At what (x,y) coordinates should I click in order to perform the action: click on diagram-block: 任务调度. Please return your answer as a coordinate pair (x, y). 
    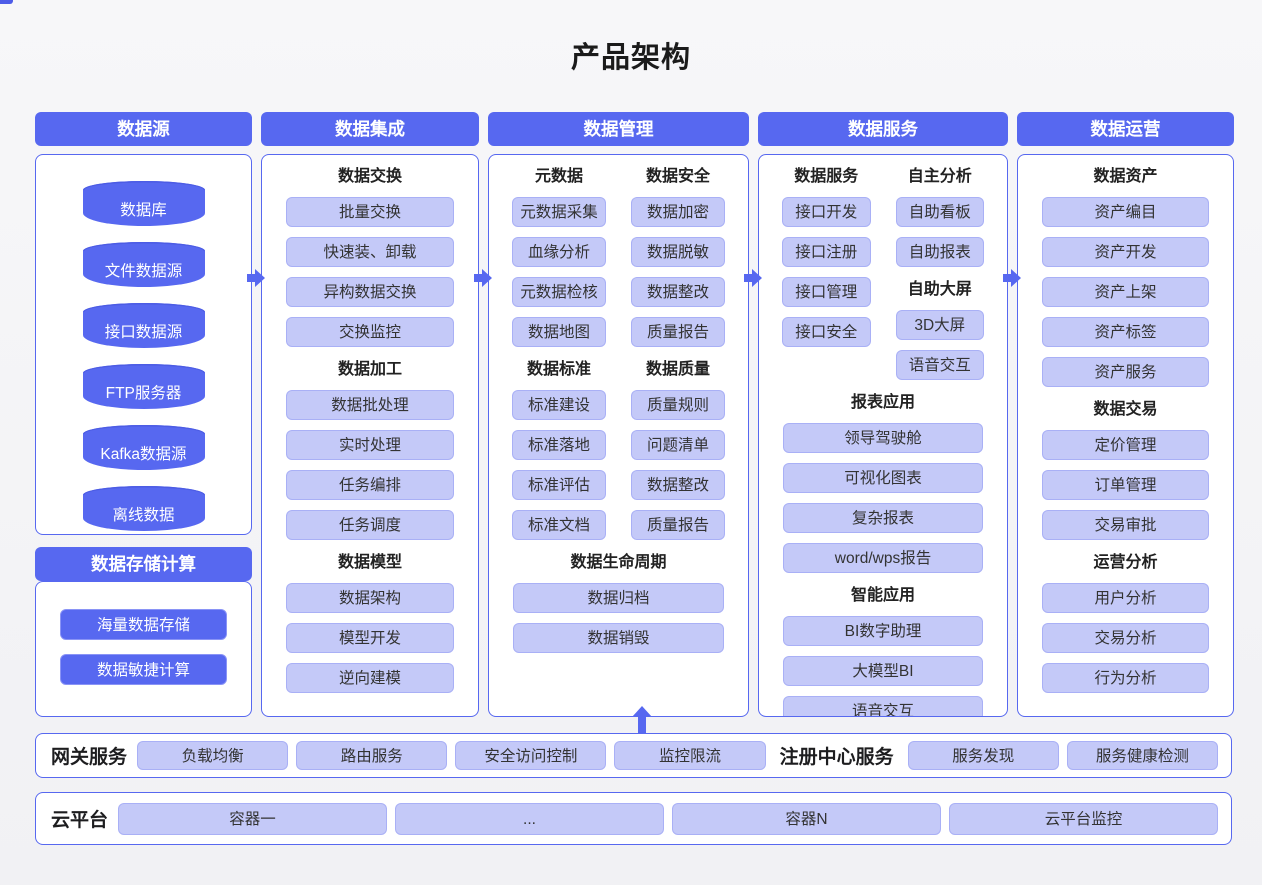
    Looking at the image, I should click on (370, 525).